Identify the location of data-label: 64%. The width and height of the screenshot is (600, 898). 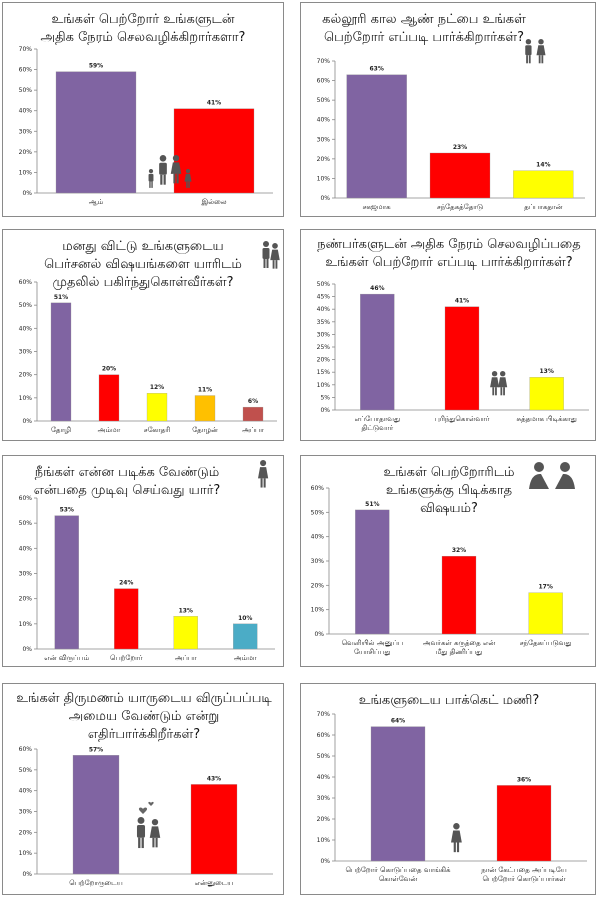
(398, 721).